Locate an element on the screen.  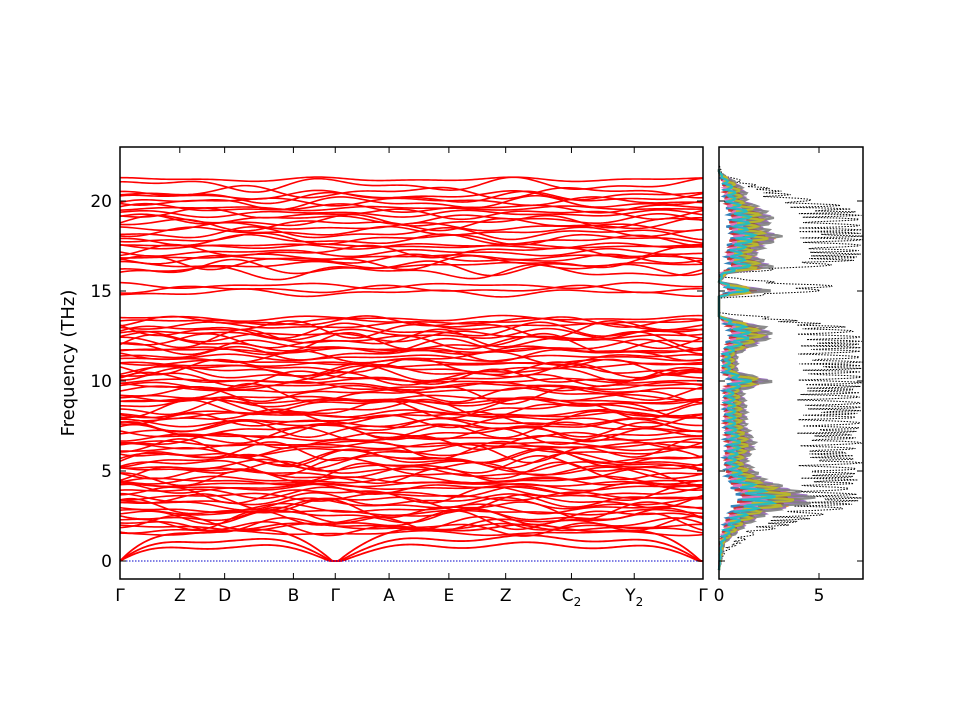
y-tick-label: 10 is located at coordinates (101, 382).